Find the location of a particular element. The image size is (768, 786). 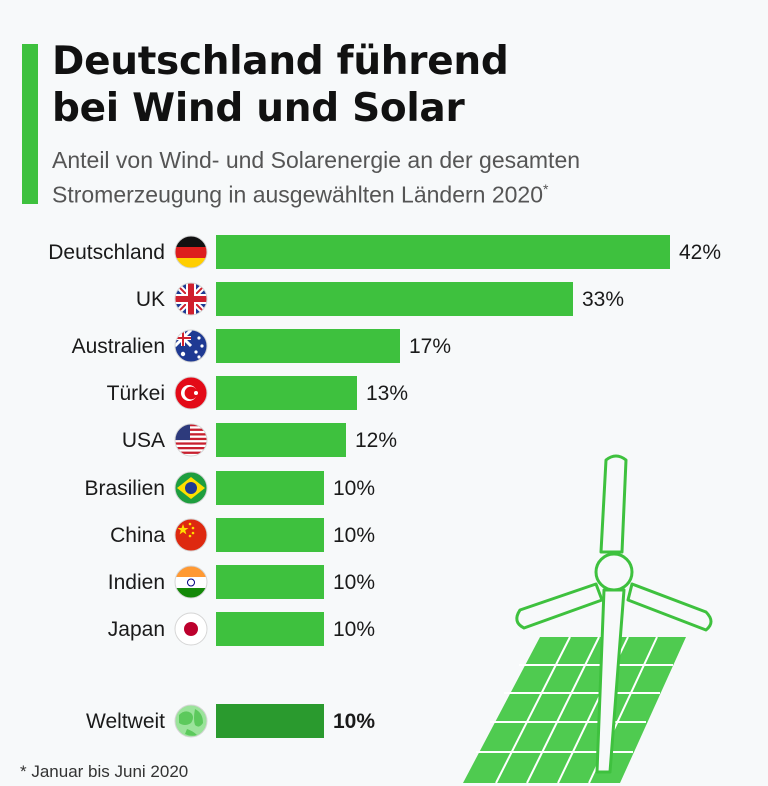

category-label: Japan is located at coordinates (136, 629).